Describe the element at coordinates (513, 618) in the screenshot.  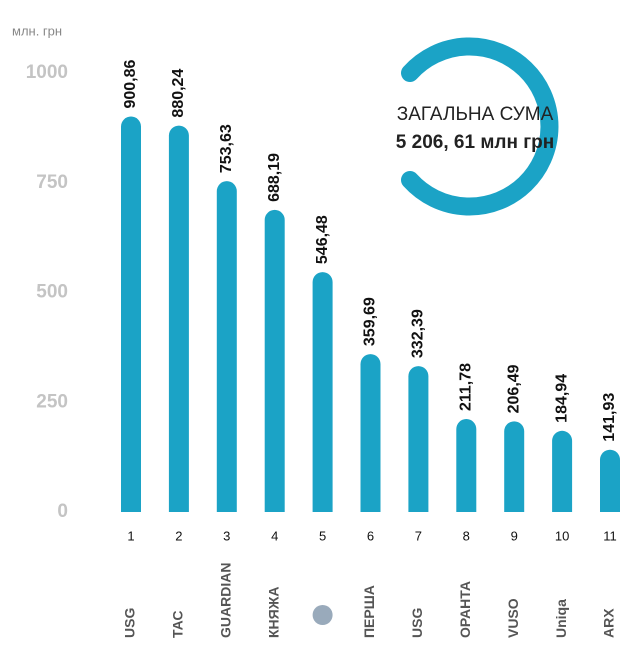
I see `logo: VUSO` at that location.